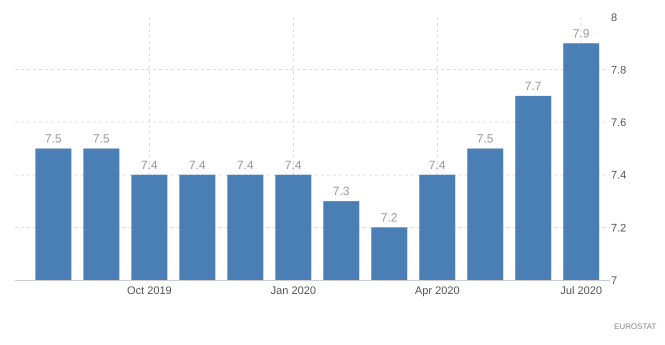 Image resolution: width=665 pixels, height=345 pixels. Describe the element at coordinates (293, 291) in the screenshot. I see `x-tick-label: Jan 2020` at that location.